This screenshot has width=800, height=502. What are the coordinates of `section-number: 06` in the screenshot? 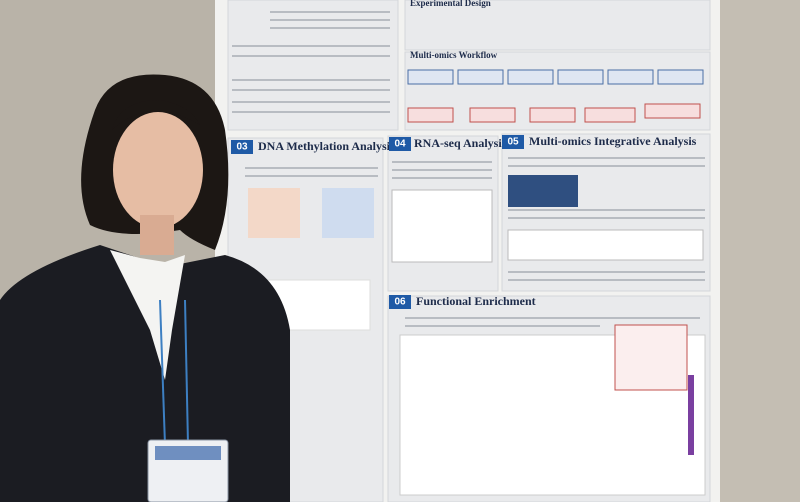 It's located at (400, 302).